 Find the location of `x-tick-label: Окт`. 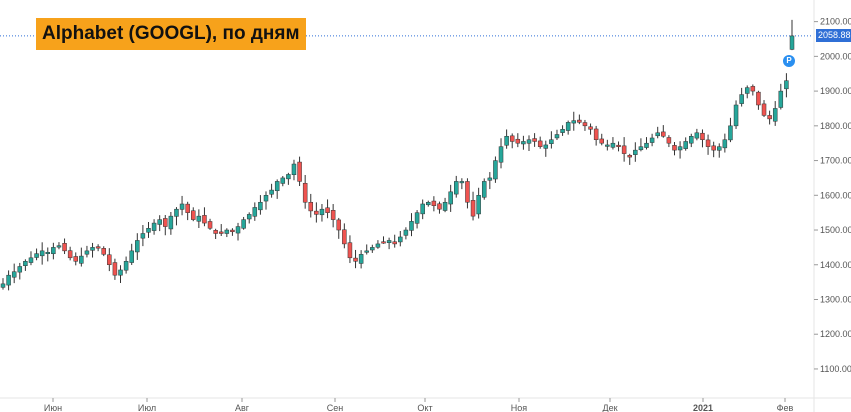

x-tick-label: Окт is located at coordinates (424, 407).